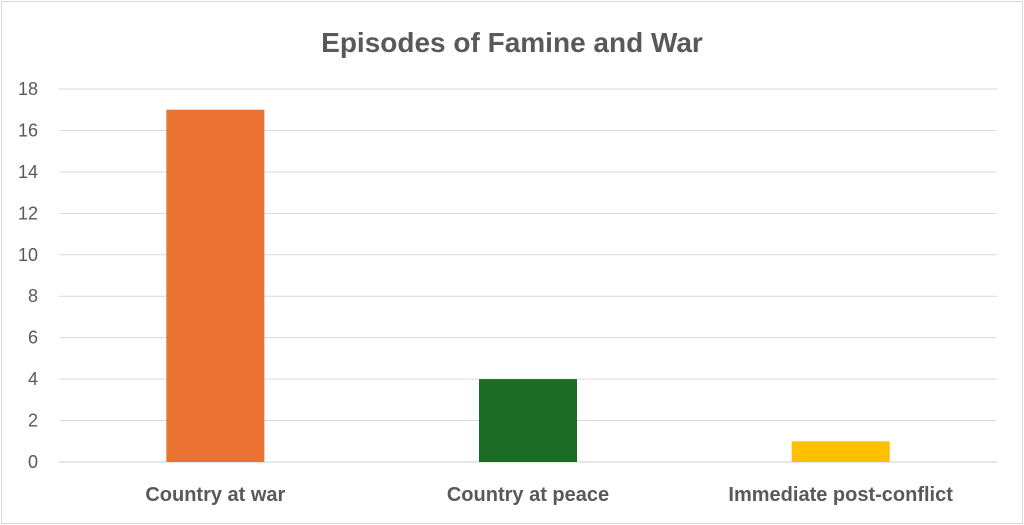 Image resolution: width=1024 pixels, height=525 pixels. What do you see at coordinates (28, 130) in the screenshot?
I see `y-tick-label: 16` at bounding box center [28, 130].